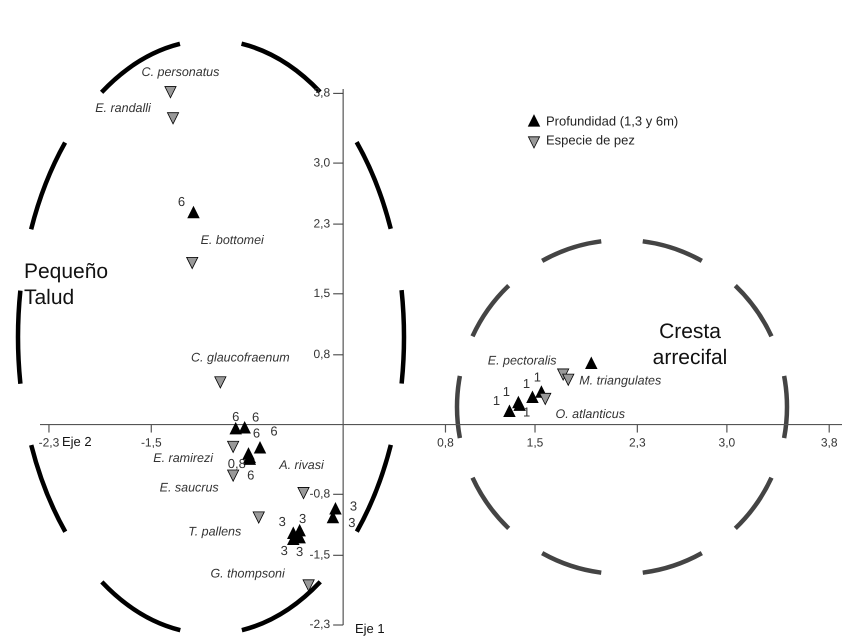  What do you see at coordinates (321, 162) in the screenshot?
I see `y-tick-label: 3,0` at bounding box center [321, 162].